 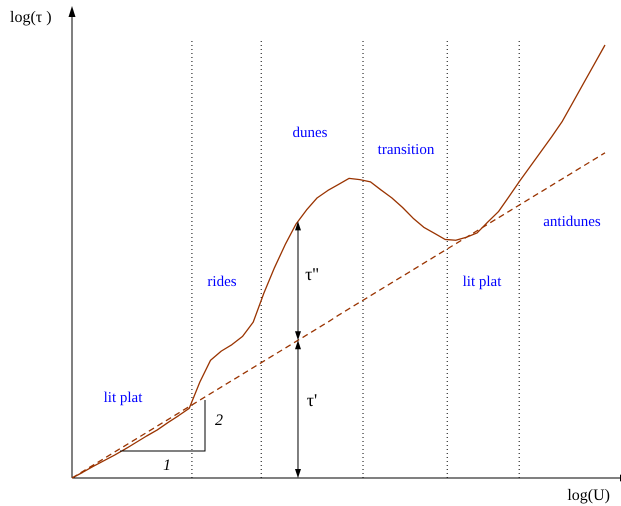 What do you see at coordinates (312, 400) in the screenshot?
I see `annotation: τ'` at bounding box center [312, 400].